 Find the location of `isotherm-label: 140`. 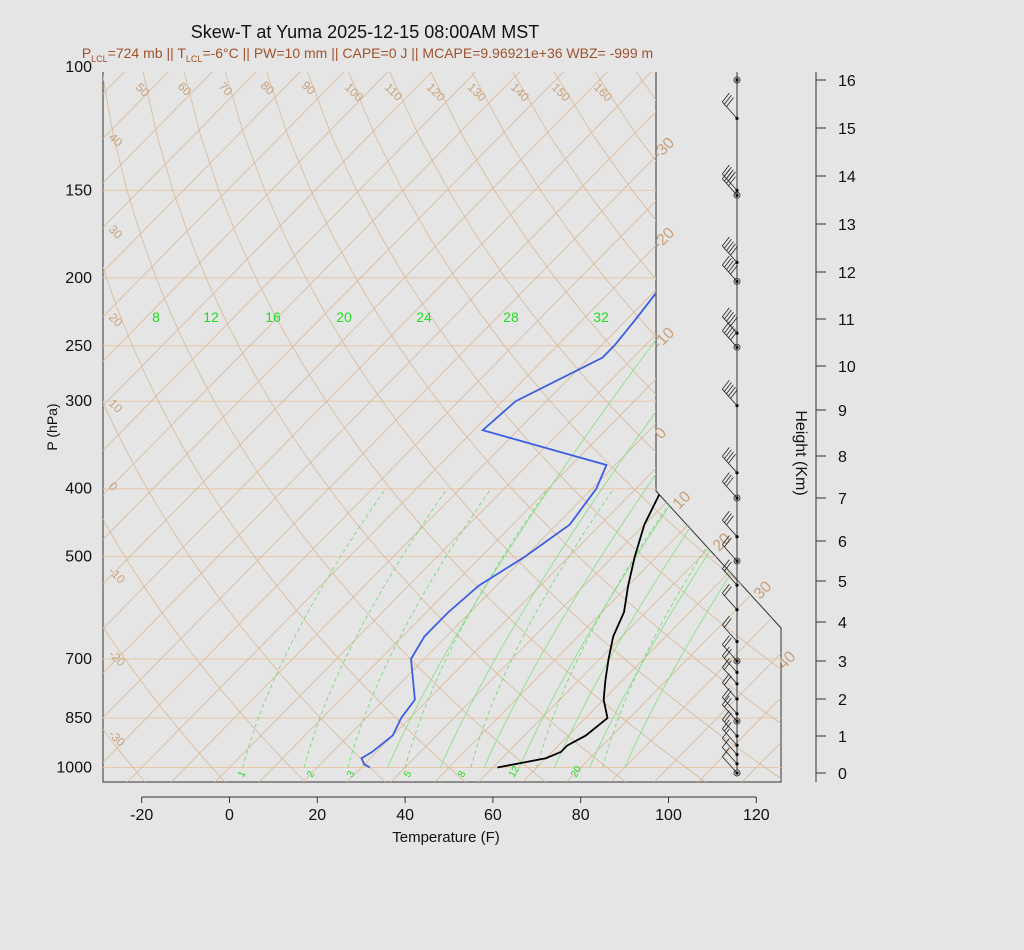

isotherm-label: 140 is located at coordinates (520, 92).